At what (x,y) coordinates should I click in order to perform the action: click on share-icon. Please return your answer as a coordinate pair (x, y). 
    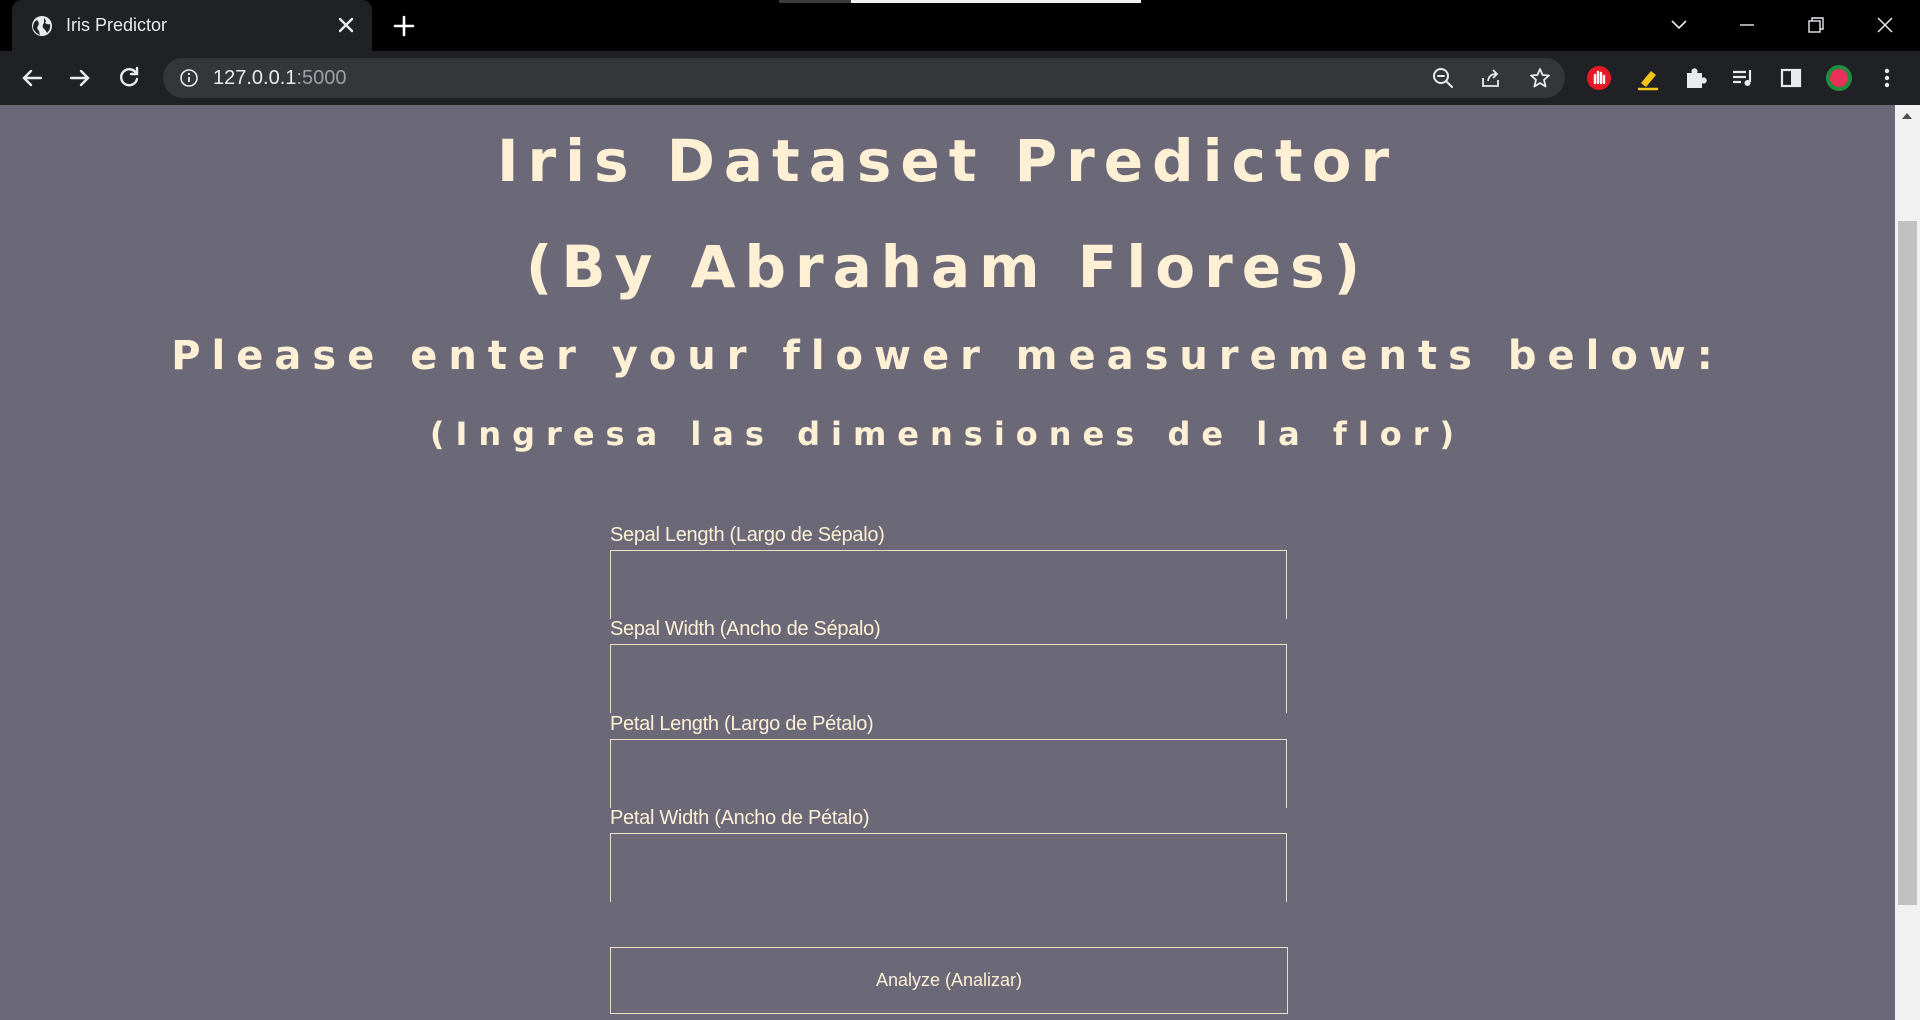
    Looking at the image, I should click on (1491, 78).